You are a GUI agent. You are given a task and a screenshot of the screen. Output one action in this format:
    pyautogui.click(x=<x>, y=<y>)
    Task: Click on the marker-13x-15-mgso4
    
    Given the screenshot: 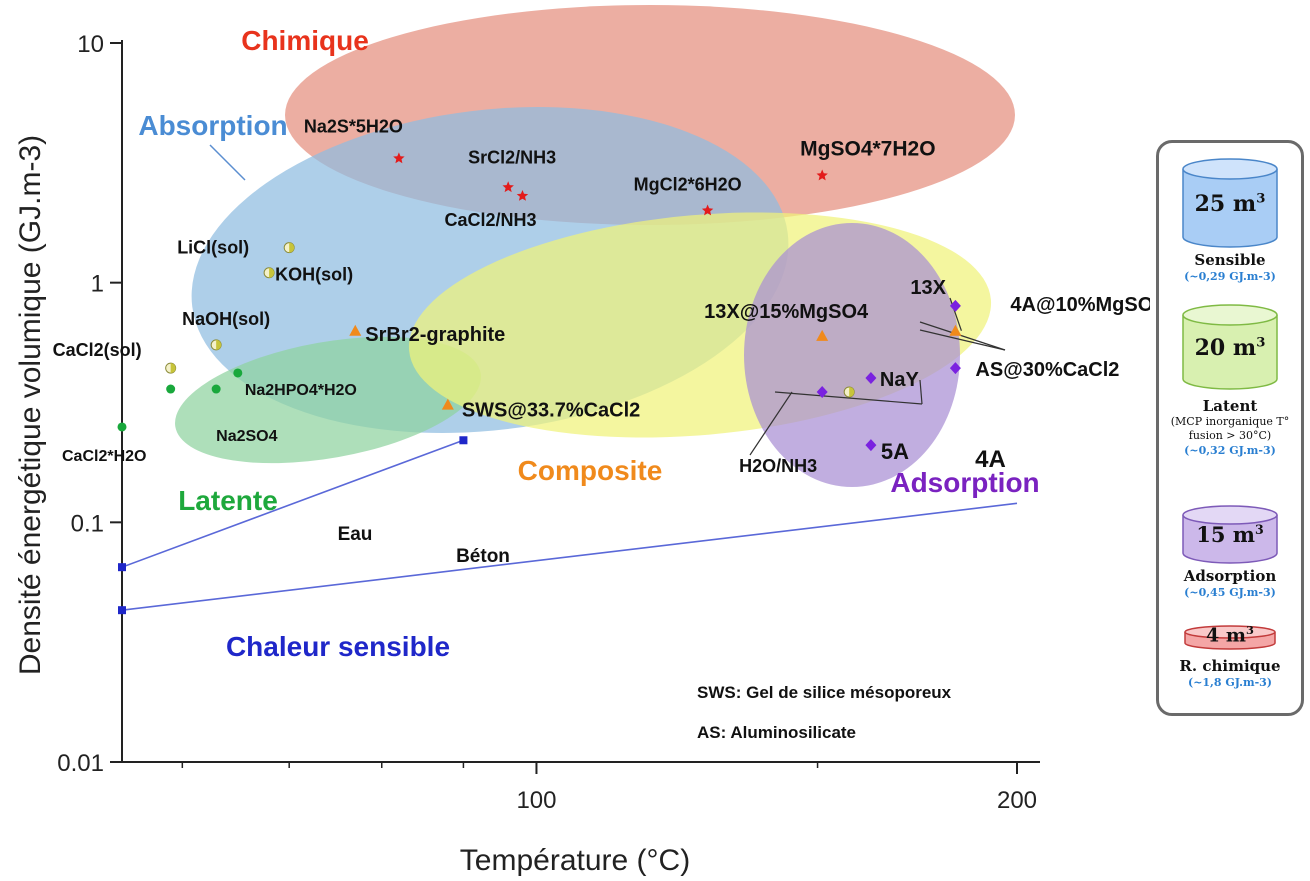 What is the action you would take?
    pyautogui.click(x=822, y=335)
    